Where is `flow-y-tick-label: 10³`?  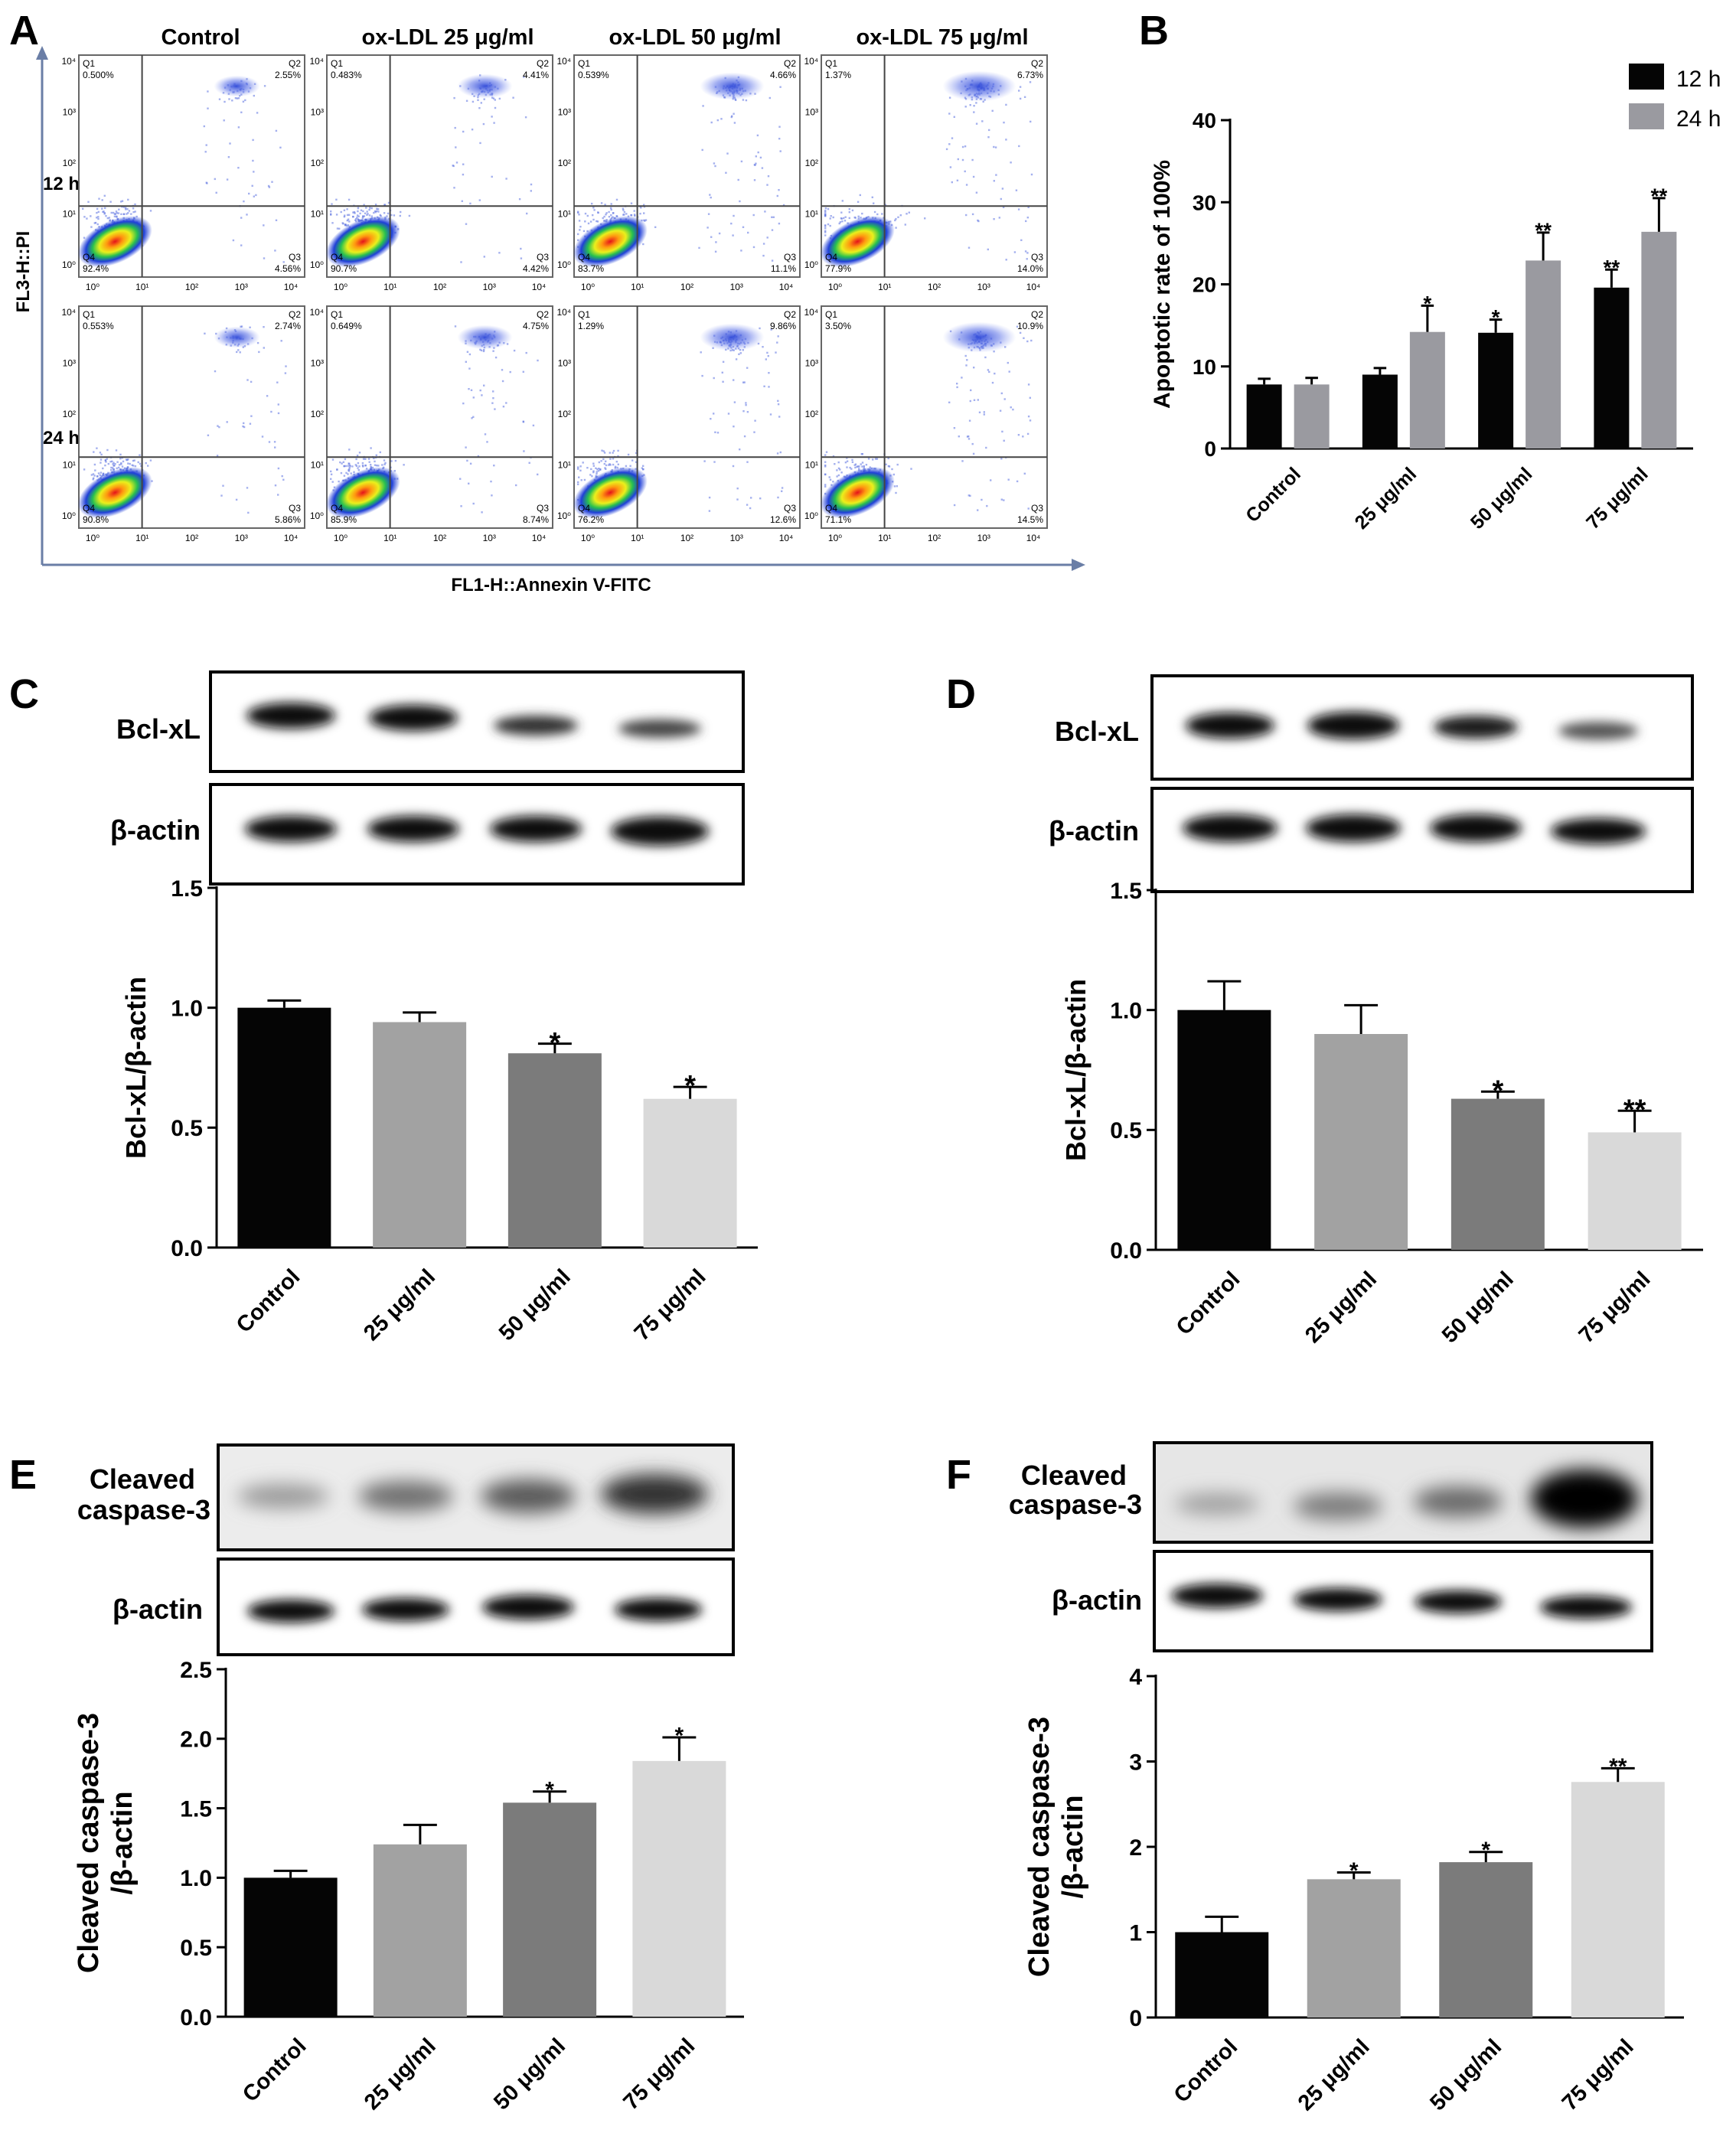
flow-y-tick-label: 10³ is located at coordinates (564, 363).